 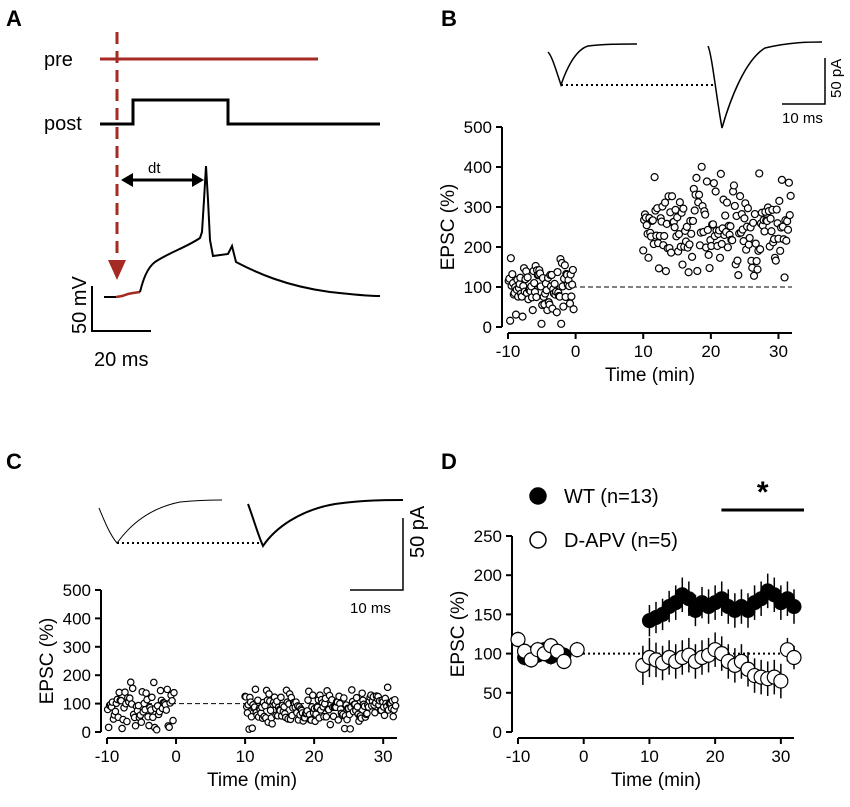 I want to click on y-tick-label: 250, so click(x=488, y=536).